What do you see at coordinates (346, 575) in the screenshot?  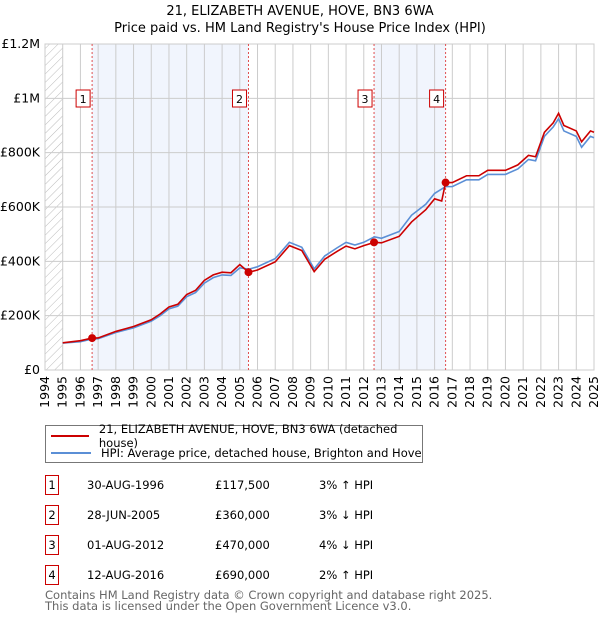 I see `sale-hpi-diff: 2% ↑ HPI` at bounding box center [346, 575].